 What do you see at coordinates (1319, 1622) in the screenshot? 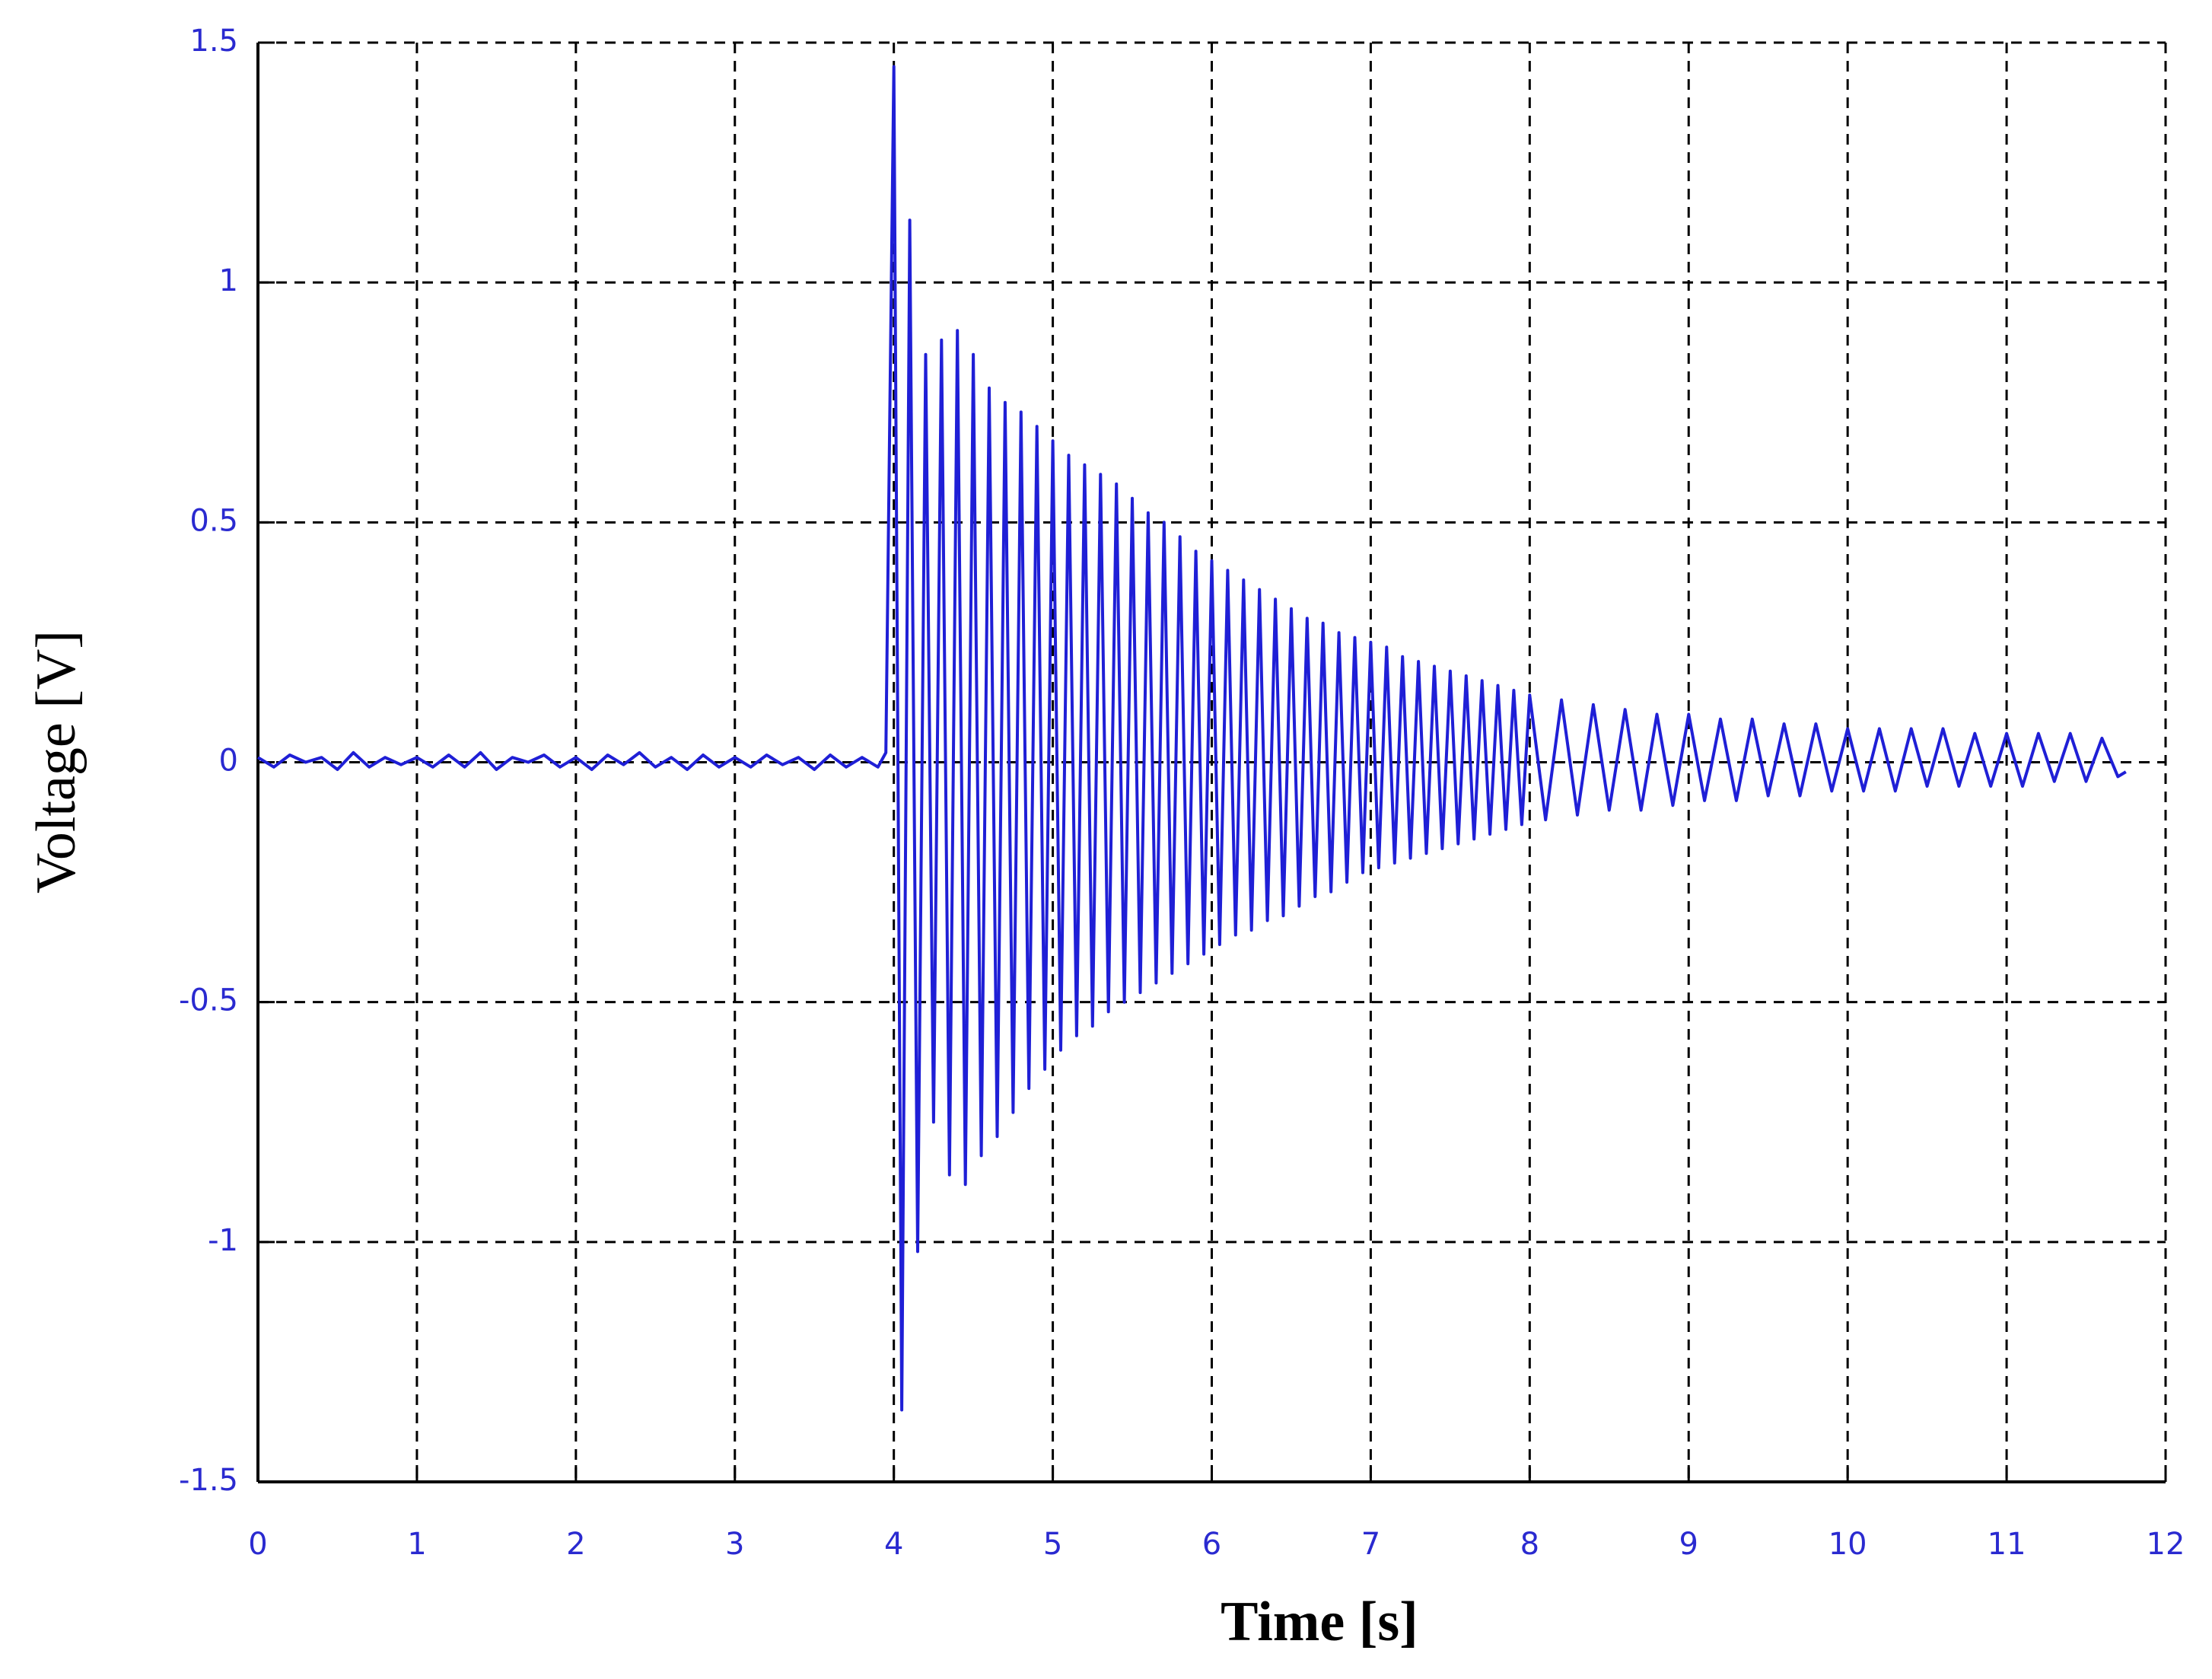
I see `x-axis-title: Time [s]` at bounding box center [1319, 1622].